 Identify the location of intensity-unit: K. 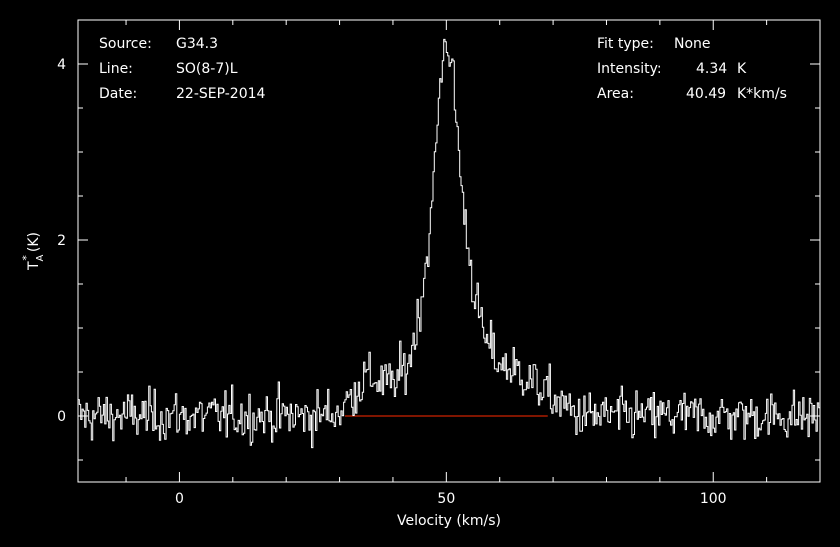
(742, 69).